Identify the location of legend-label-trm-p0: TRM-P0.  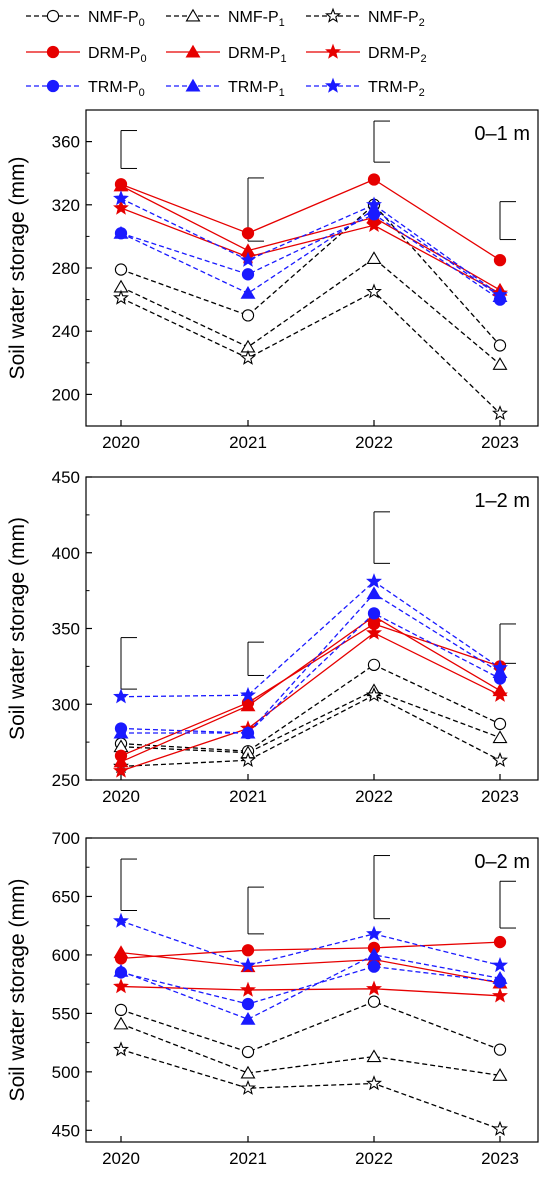
(116, 89).